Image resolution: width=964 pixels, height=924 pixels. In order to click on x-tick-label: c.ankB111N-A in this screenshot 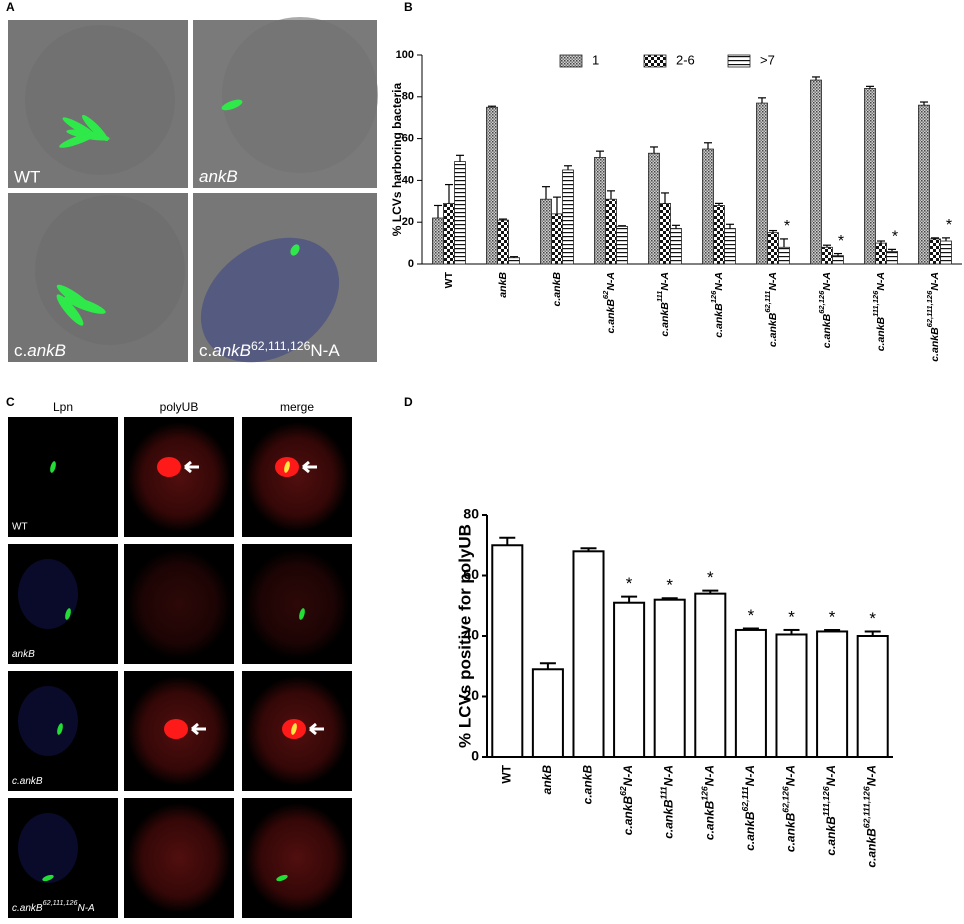, I will do `click(667, 802)`.